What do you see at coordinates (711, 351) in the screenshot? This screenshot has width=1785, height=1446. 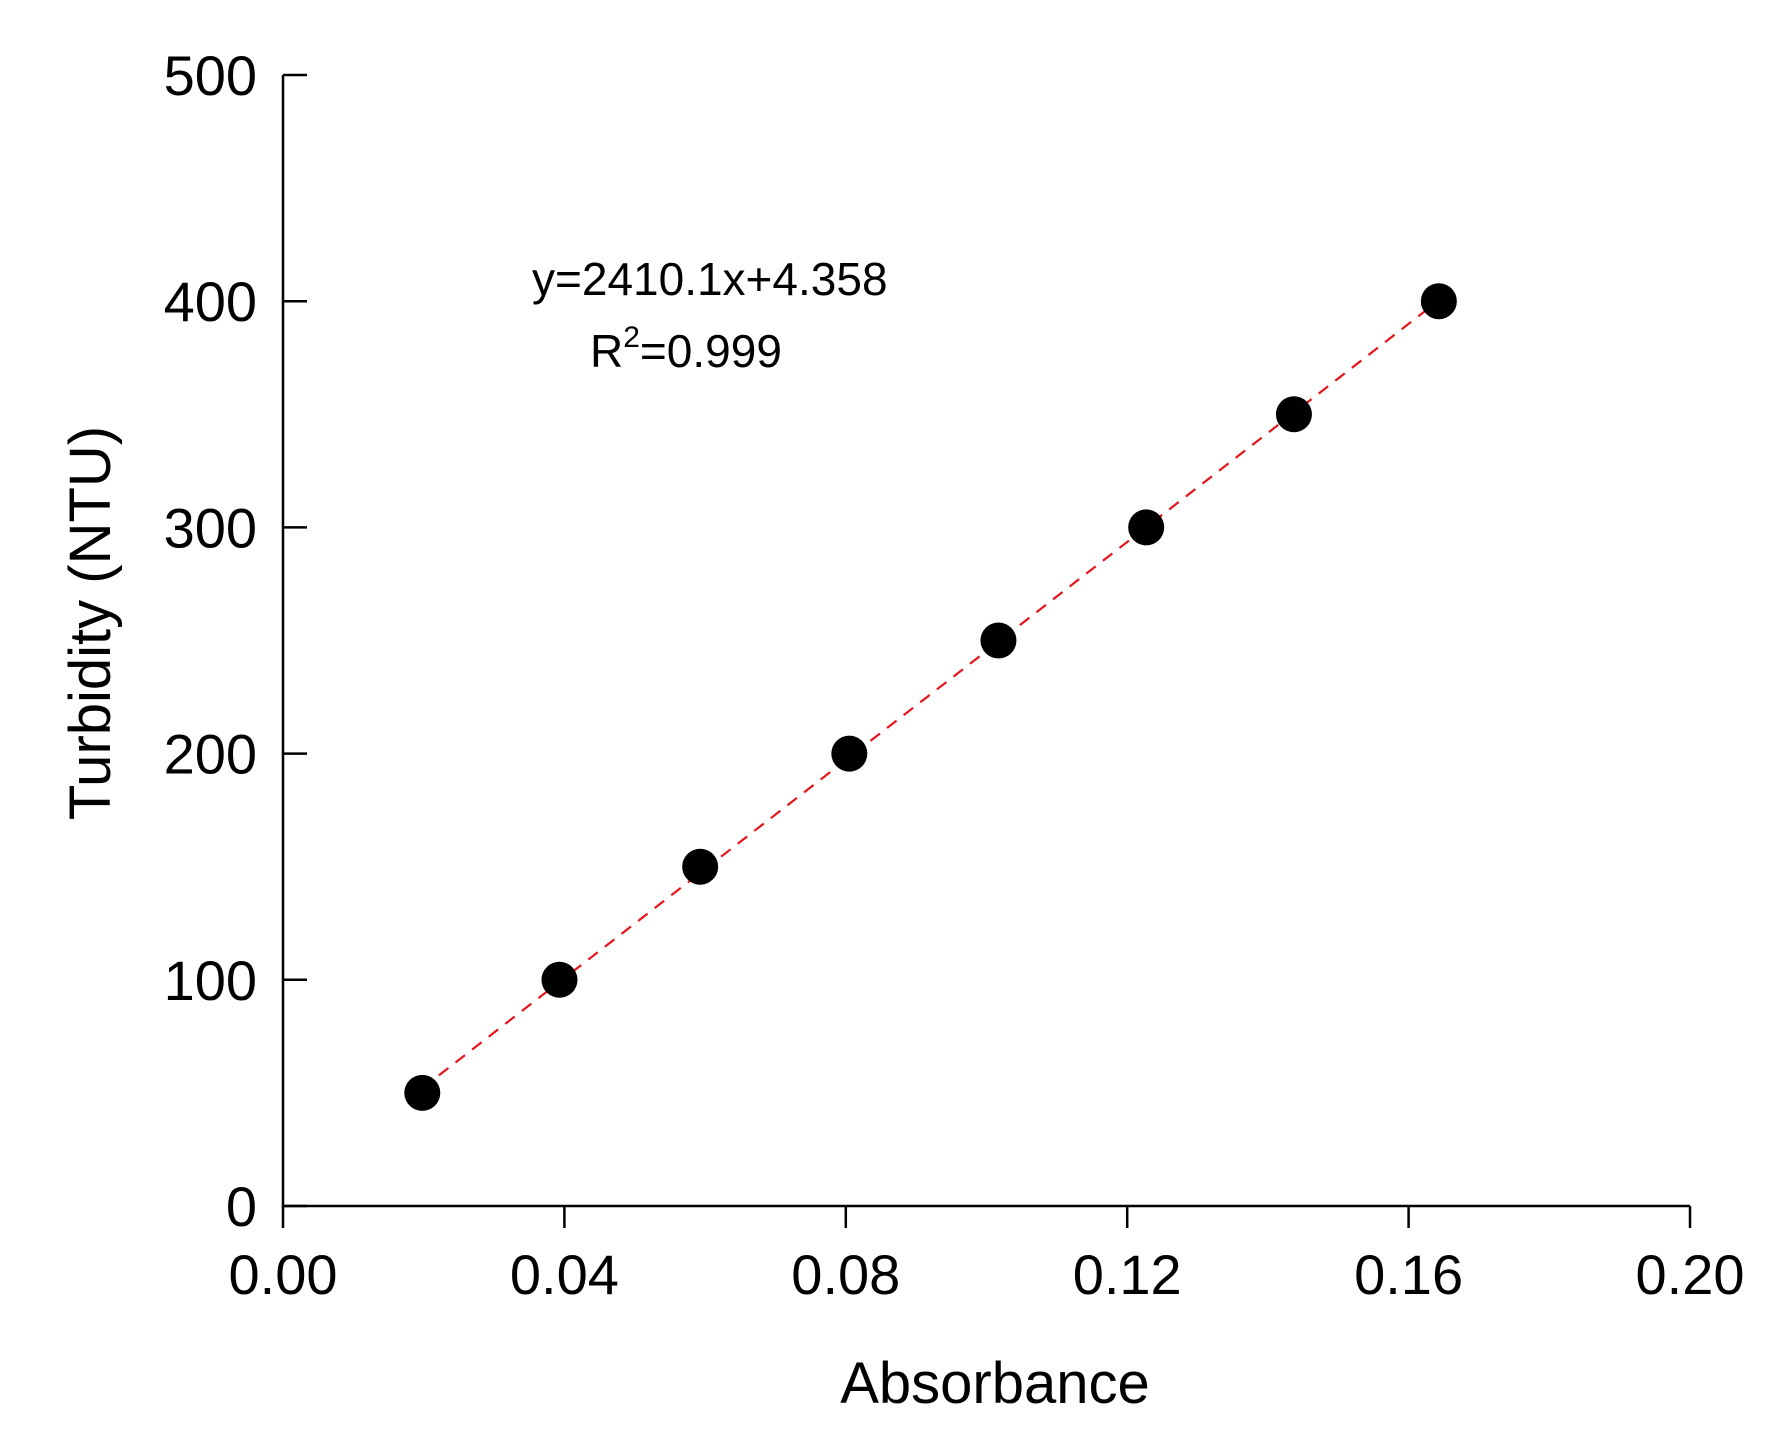 I see `r-squared-value: =0.999` at bounding box center [711, 351].